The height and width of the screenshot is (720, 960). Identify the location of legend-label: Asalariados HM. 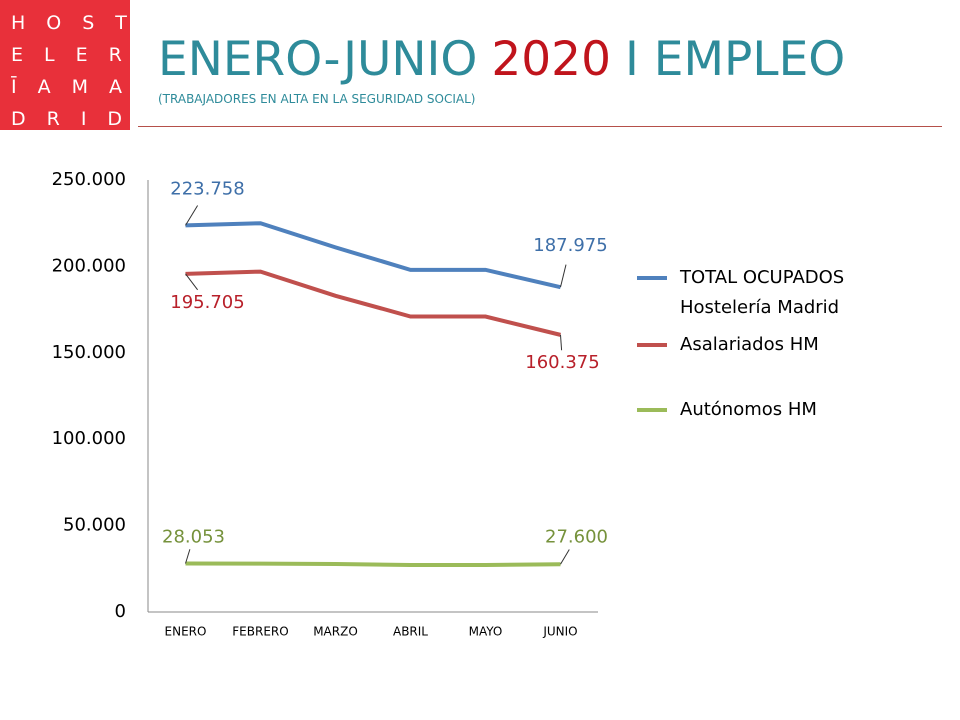
(749, 344).